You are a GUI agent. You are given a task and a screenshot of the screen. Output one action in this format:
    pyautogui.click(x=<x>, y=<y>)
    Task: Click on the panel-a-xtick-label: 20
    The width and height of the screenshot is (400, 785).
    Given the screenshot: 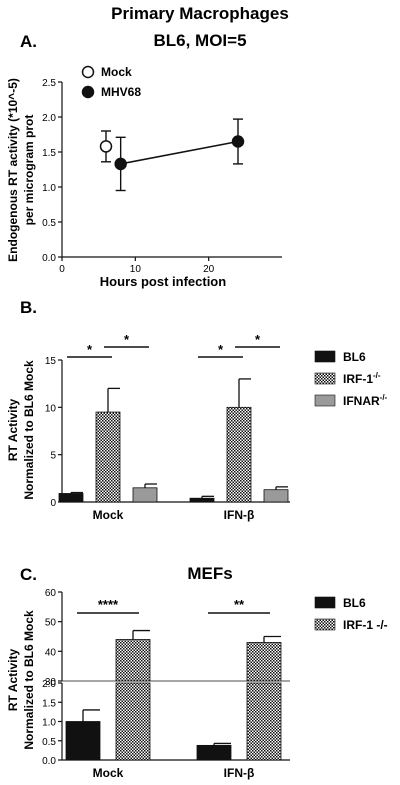 What is the action you would take?
    pyautogui.click(x=209, y=269)
    